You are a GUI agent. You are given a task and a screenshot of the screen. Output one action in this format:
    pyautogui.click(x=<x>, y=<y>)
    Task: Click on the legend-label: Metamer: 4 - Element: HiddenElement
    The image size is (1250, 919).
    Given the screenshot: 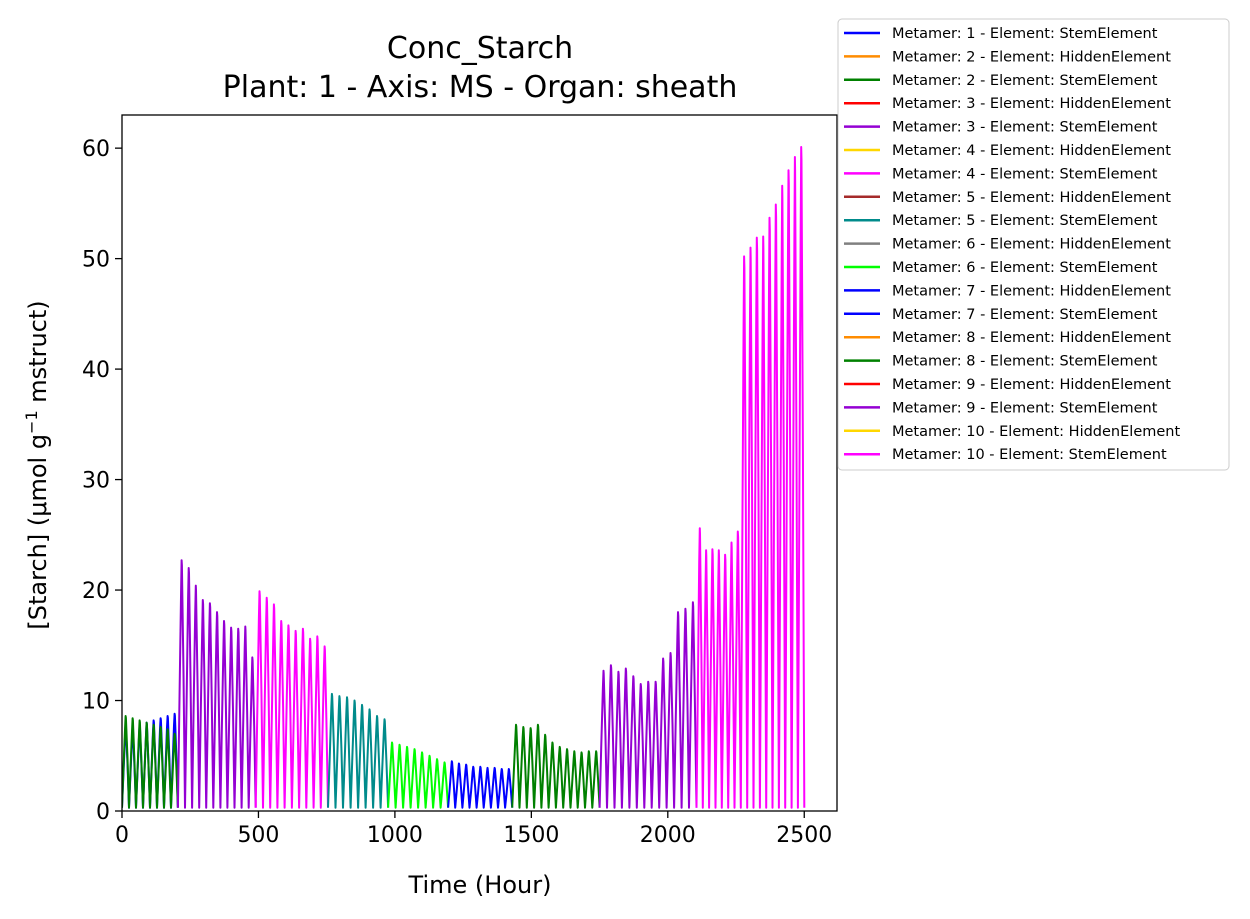 What is the action you would take?
    pyautogui.click(x=1031, y=151)
    